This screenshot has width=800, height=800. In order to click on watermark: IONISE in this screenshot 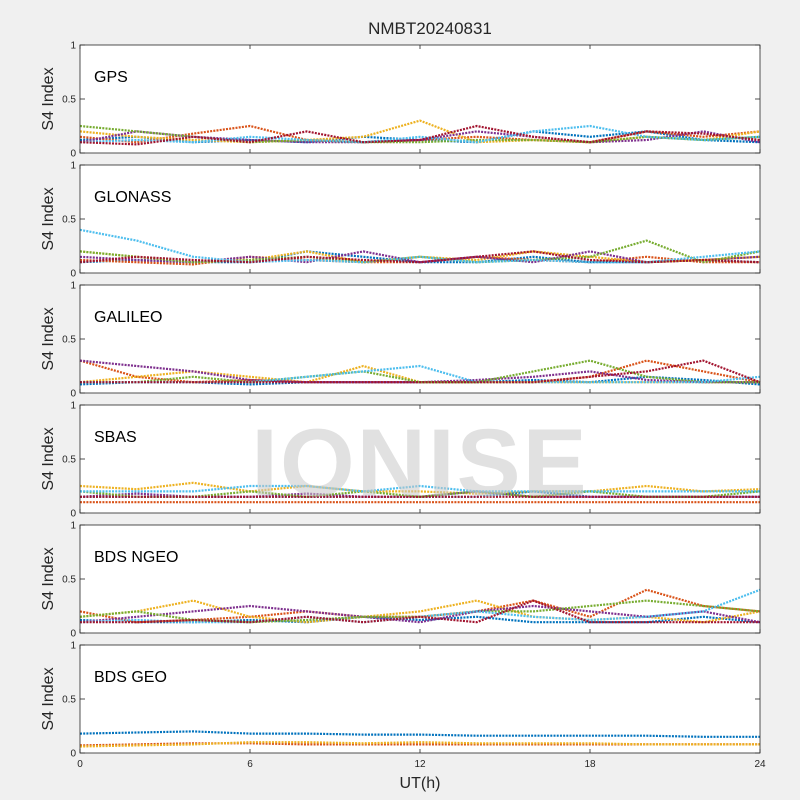, I will do `click(419, 462)`.